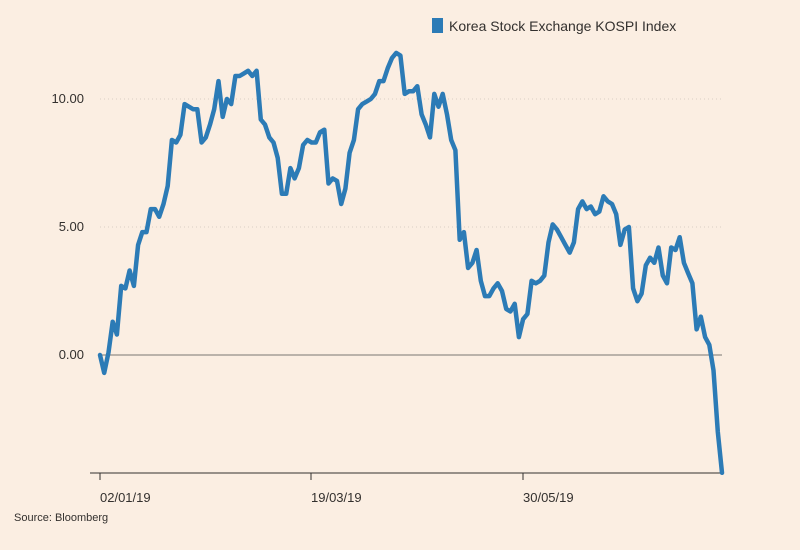  I want to click on legend-swatch, so click(437, 25).